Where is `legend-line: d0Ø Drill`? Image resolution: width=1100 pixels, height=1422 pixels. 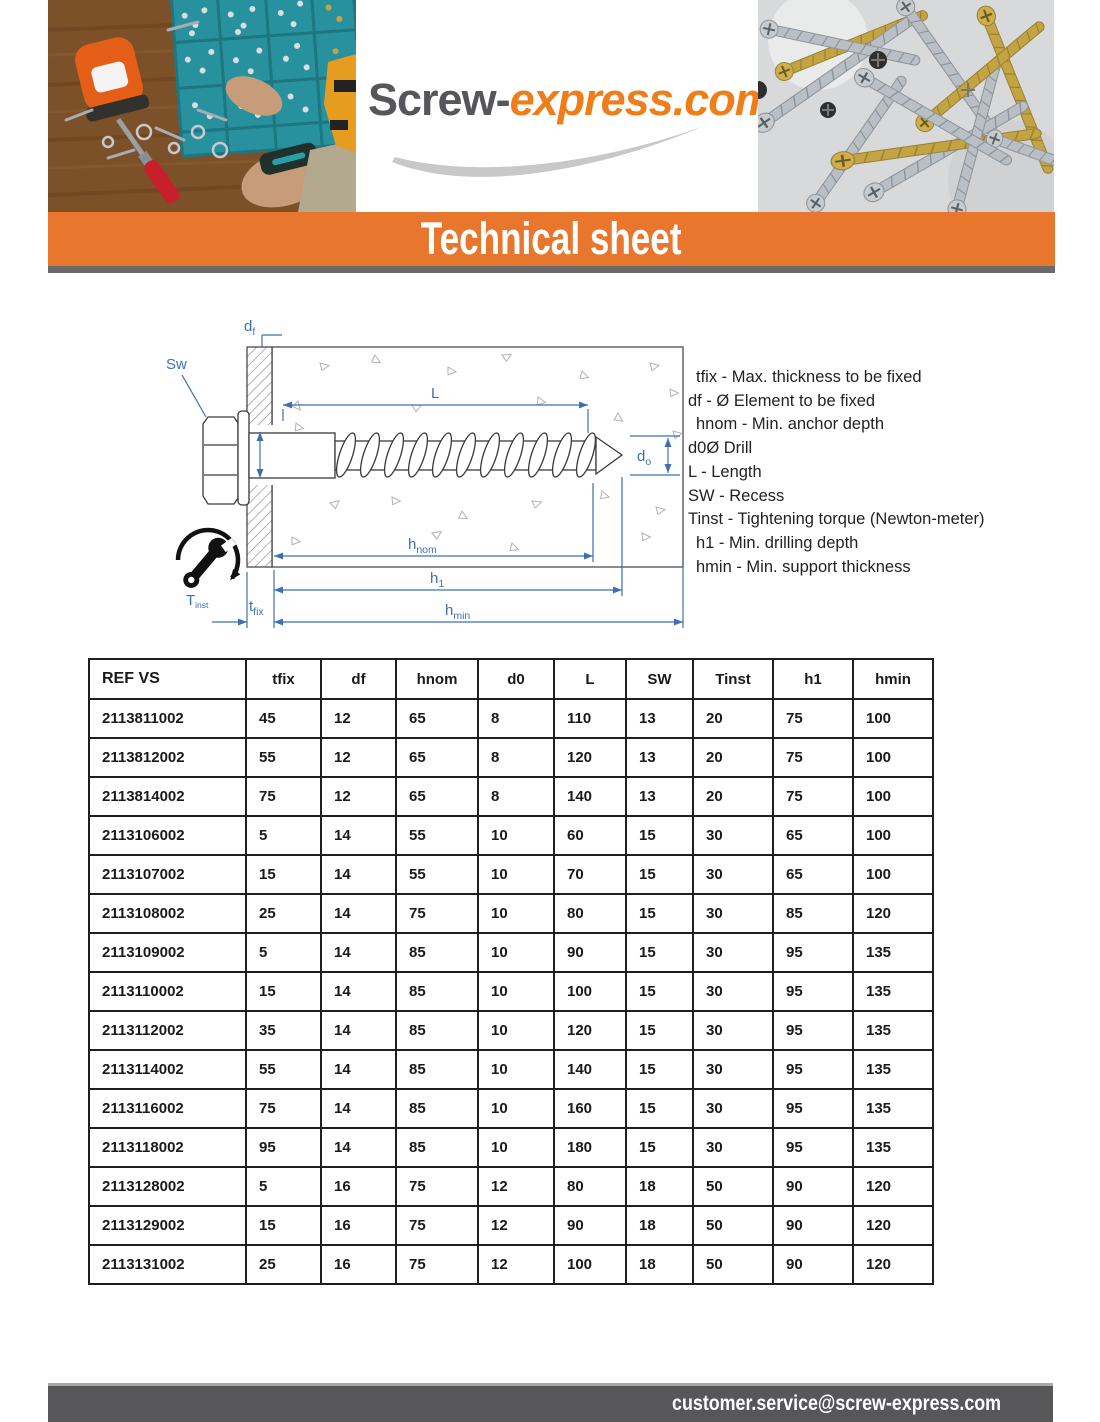
legend-line: d0Ø Drill is located at coordinates (720, 448).